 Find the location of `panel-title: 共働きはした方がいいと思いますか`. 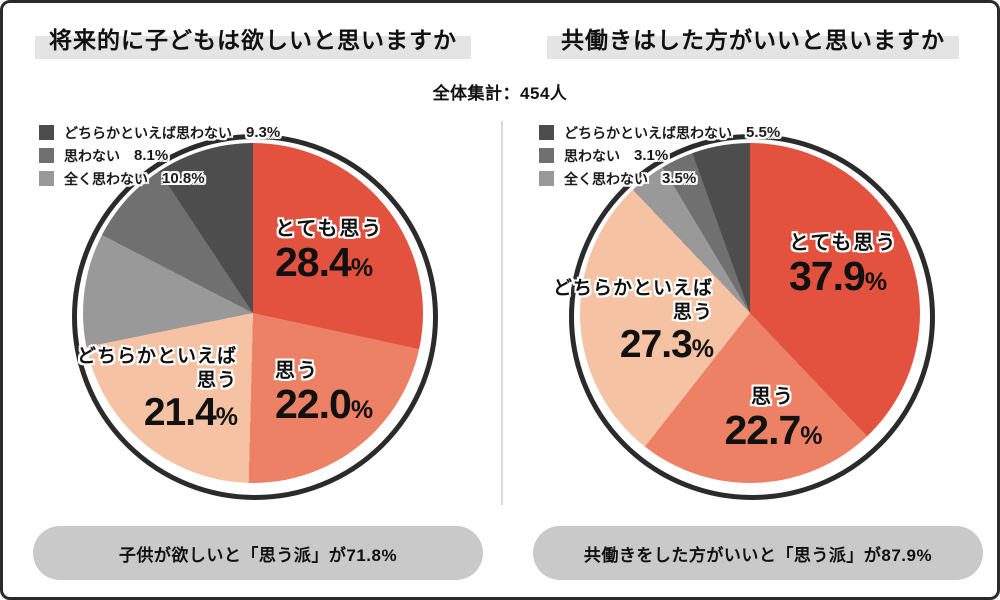

panel-title: 共働きはした方がいいと思いますか is located at coordinates (750, 39).